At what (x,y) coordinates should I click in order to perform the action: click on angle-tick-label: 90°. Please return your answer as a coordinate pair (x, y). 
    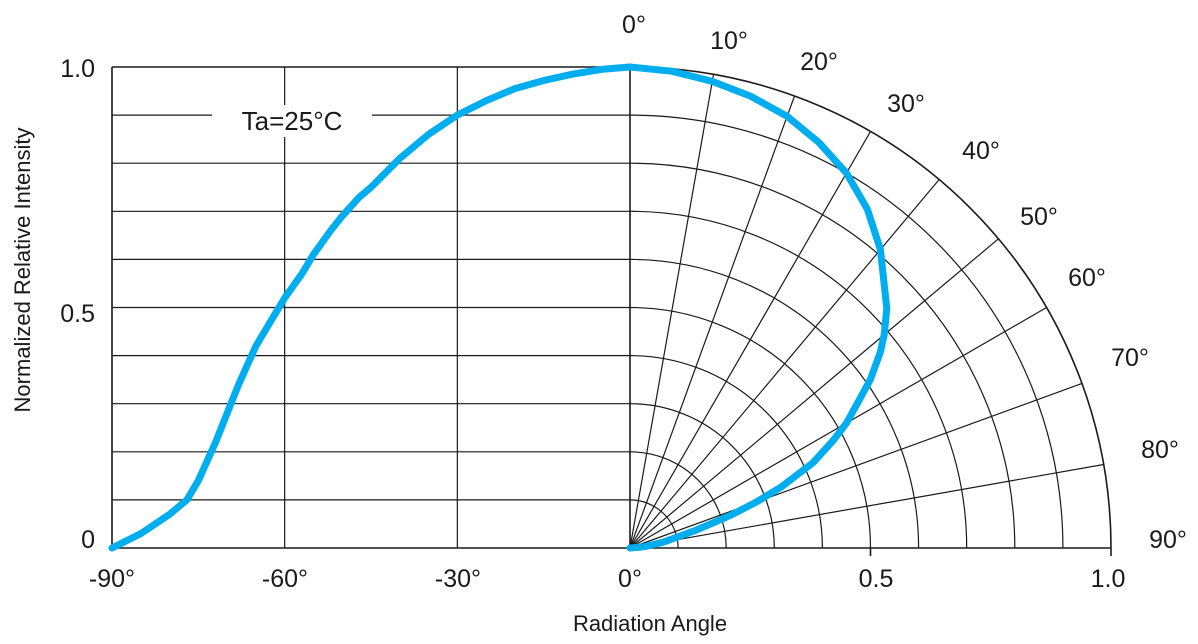
    Looking at the image, I should click on (1168, 540).